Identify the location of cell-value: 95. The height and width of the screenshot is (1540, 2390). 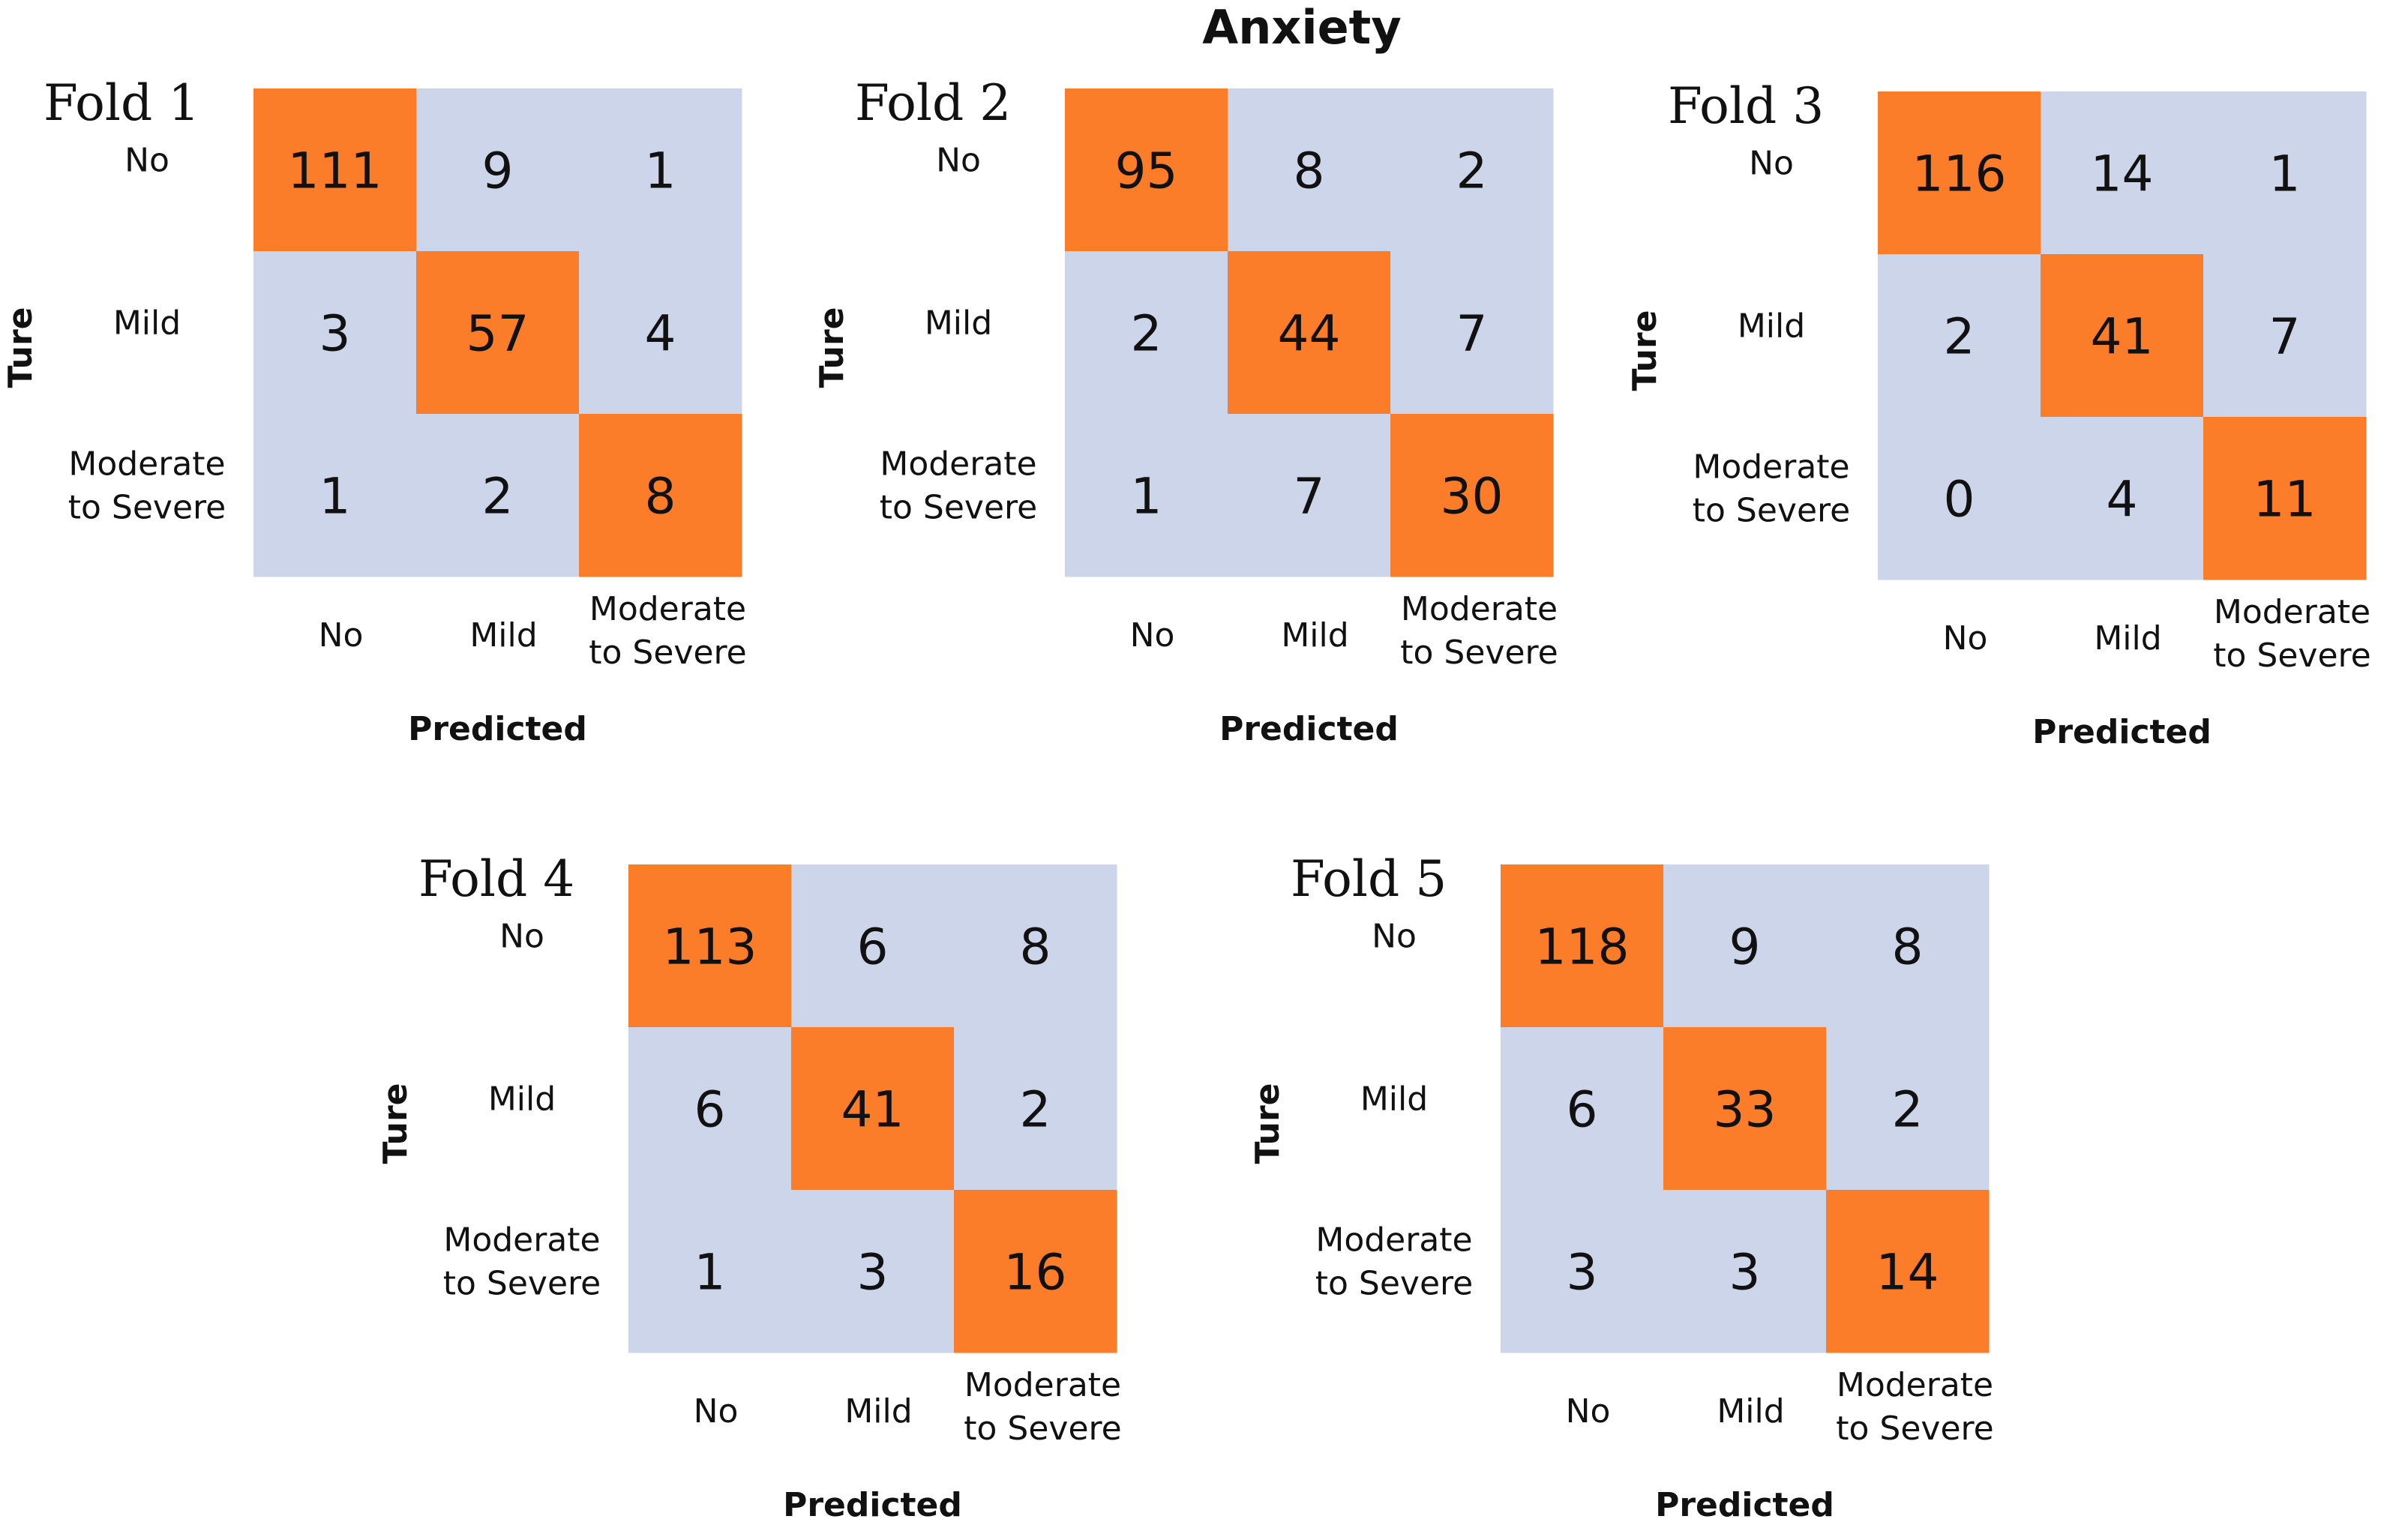
(1146, 171).